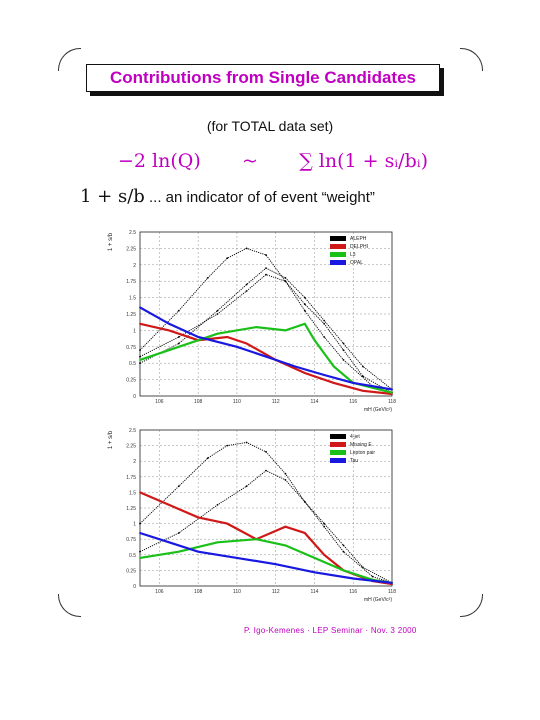 The height and width of the screenshot is (720, 540). I want to click on y-tick-label: 1.25, so click(131, 509).